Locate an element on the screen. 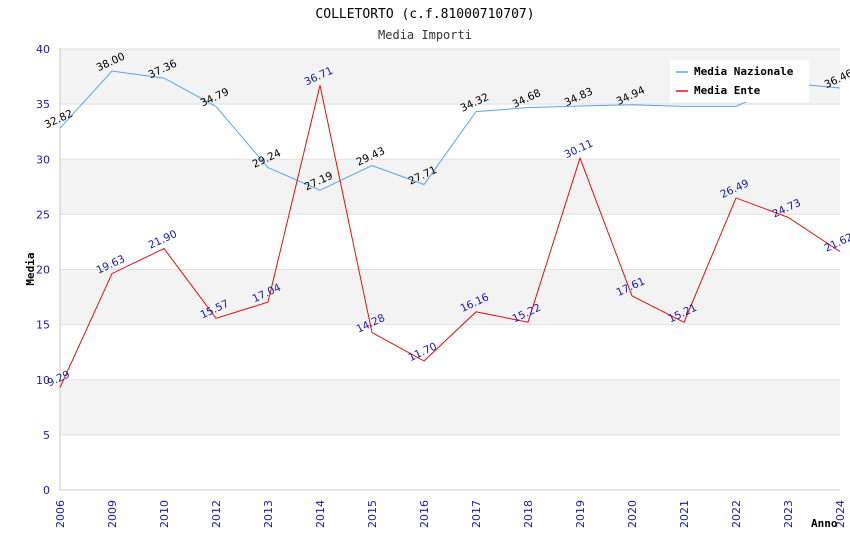 Image resolution: width=850 pixels, height=550 pixels. x-tick-label: 2016 is located at coordinates (424, 514).